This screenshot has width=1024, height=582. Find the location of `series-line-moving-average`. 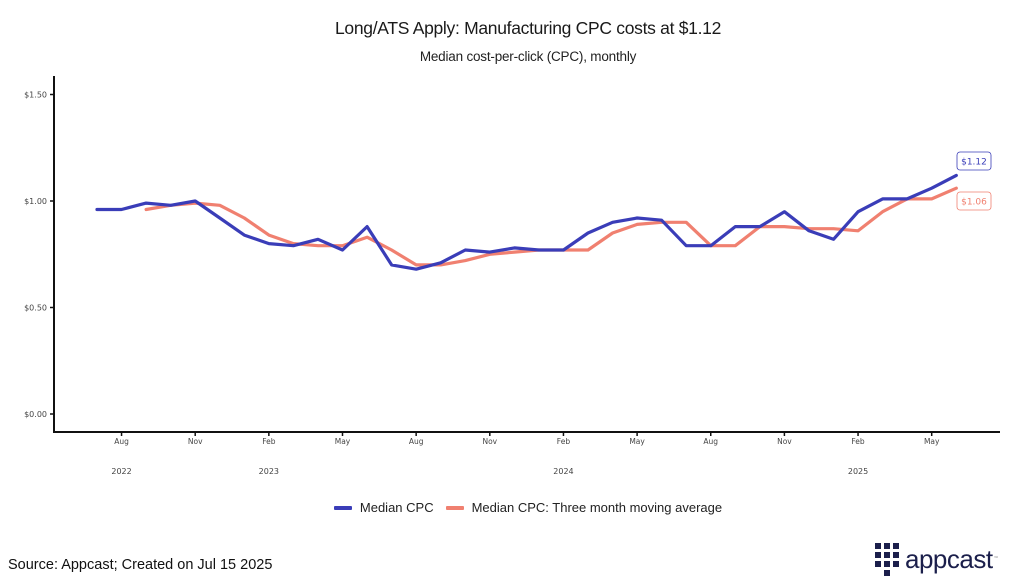

series-line-moving-average is located at coordinates (551, 226).